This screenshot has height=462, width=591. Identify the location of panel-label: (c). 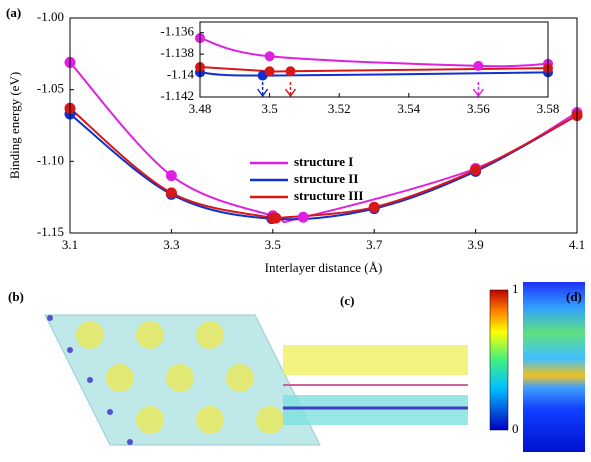
(347, 300).